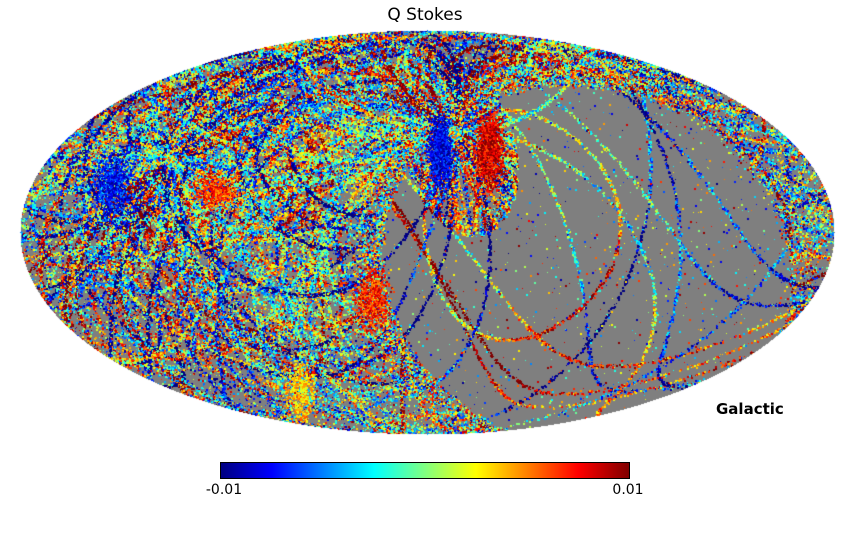 This screenshot has height=540, width=850. Describe the element at coordinates (750, 409) in the screenshot. I see `coordinate-system-label: Galactic` at that location.